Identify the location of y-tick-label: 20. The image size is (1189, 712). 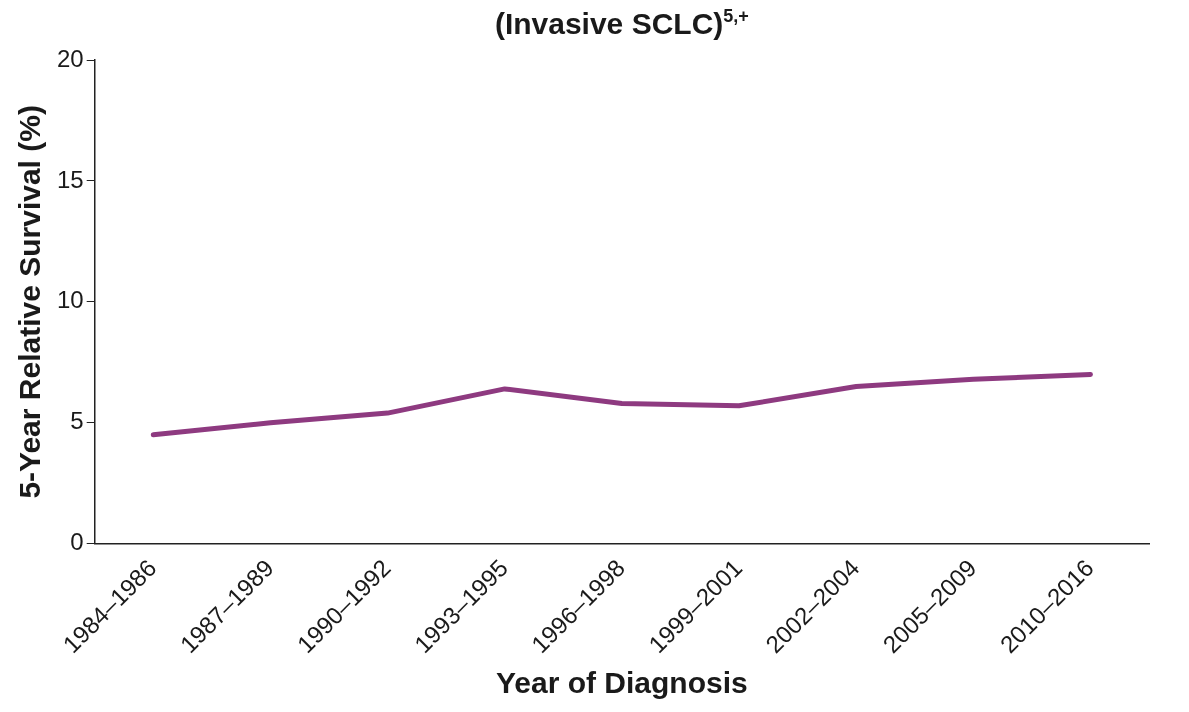
(70, 58).